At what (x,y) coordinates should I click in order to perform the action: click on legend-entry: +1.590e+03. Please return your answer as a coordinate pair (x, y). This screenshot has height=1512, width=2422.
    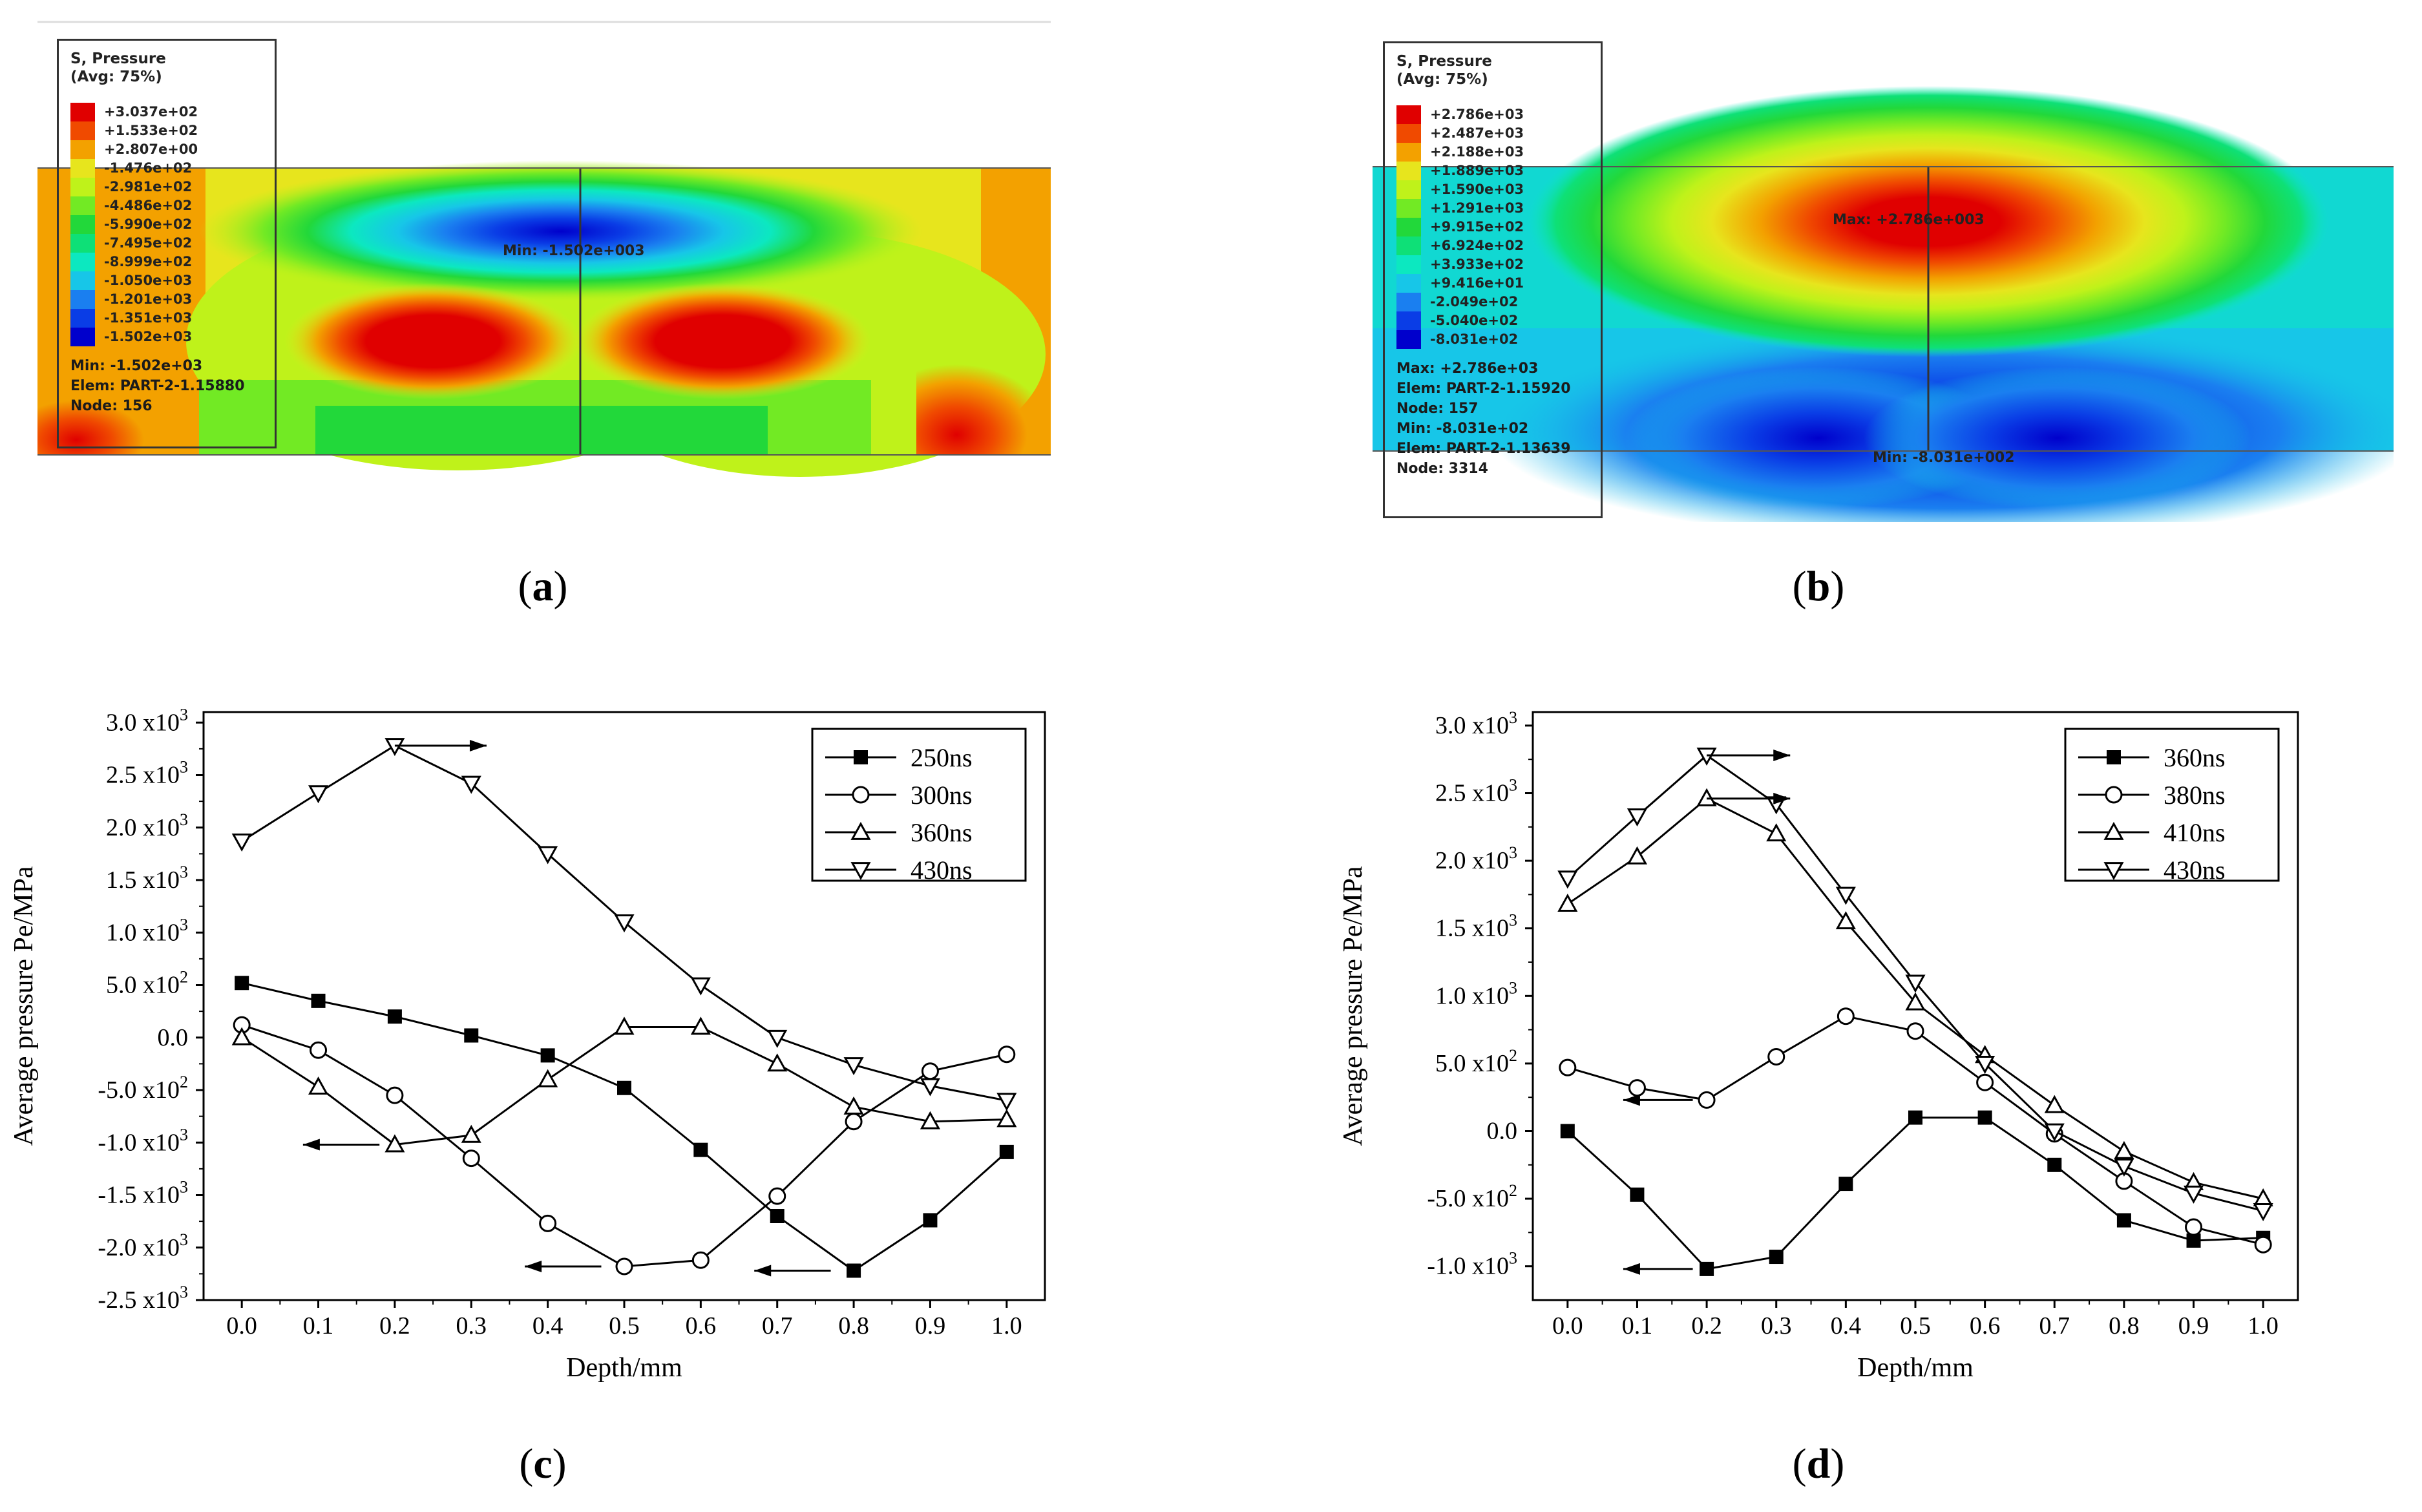
    Looking at the image, I should click on (1493, 189).